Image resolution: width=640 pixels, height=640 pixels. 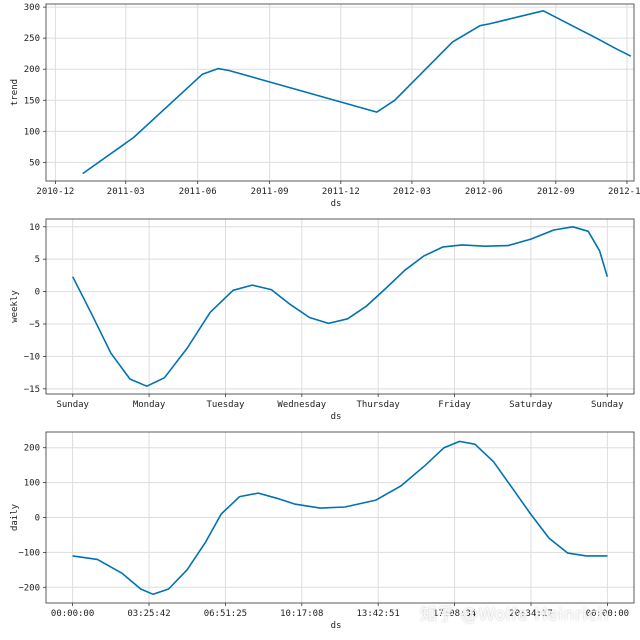 What do you see at coordinates (32, 101) in the screenshot?
I see `y-tick-label: 150` at bounding box center [32, 101].